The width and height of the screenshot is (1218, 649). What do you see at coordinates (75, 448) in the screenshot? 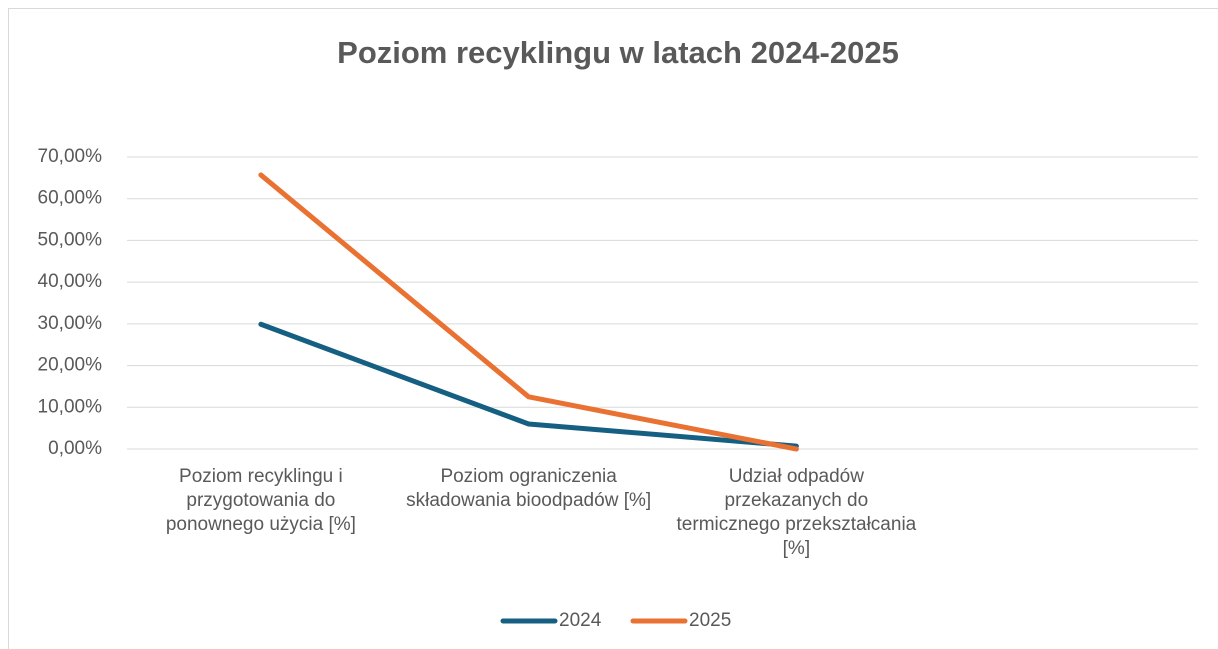
I see `y-tick-label: 0,00%` at bounding box center [75, 448].